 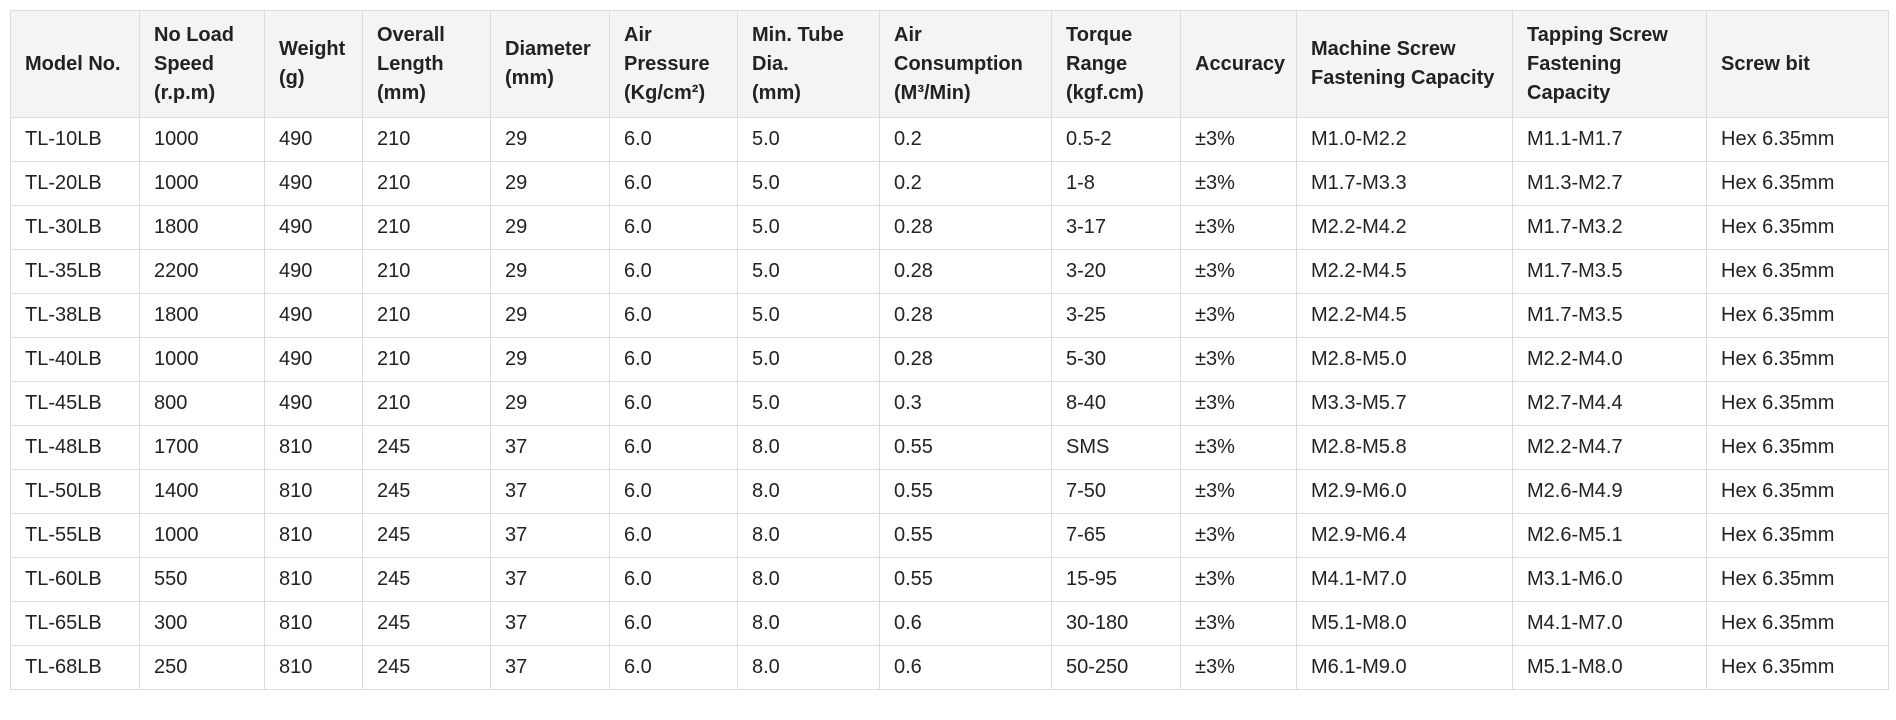 I want to click on table-cell: M4.1-M7.0, so click(x=1404, y=579).